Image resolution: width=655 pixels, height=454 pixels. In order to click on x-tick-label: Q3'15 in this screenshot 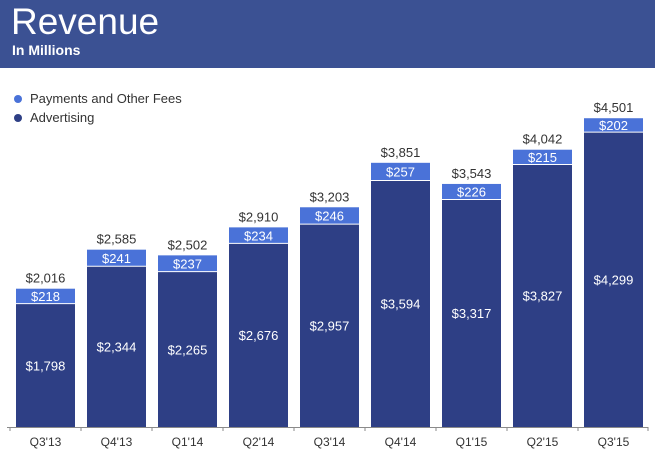, I will do `click(614, 442)`.